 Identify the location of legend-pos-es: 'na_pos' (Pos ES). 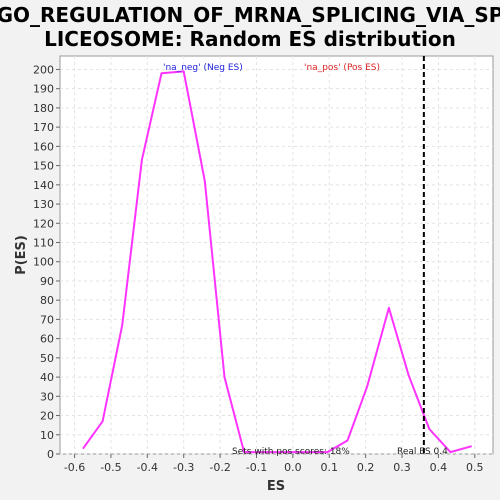
(342, 68).